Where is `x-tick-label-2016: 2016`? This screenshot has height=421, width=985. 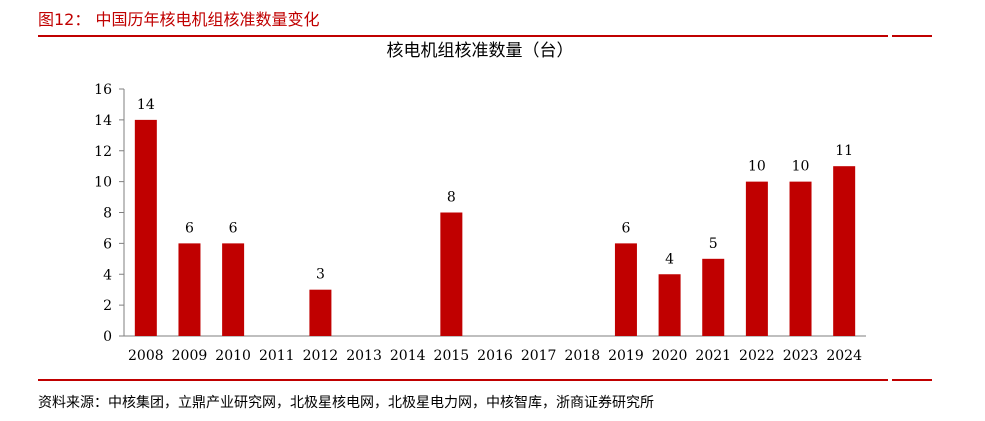 x-tick-label-2016: 2016 is located at coordinates (495, 356).